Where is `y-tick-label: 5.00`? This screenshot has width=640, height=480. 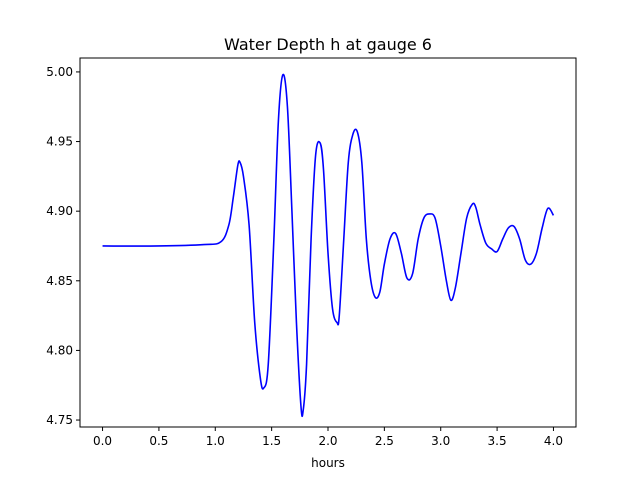 y-tick-label: 5.00 is located at coordinates (59, 72).